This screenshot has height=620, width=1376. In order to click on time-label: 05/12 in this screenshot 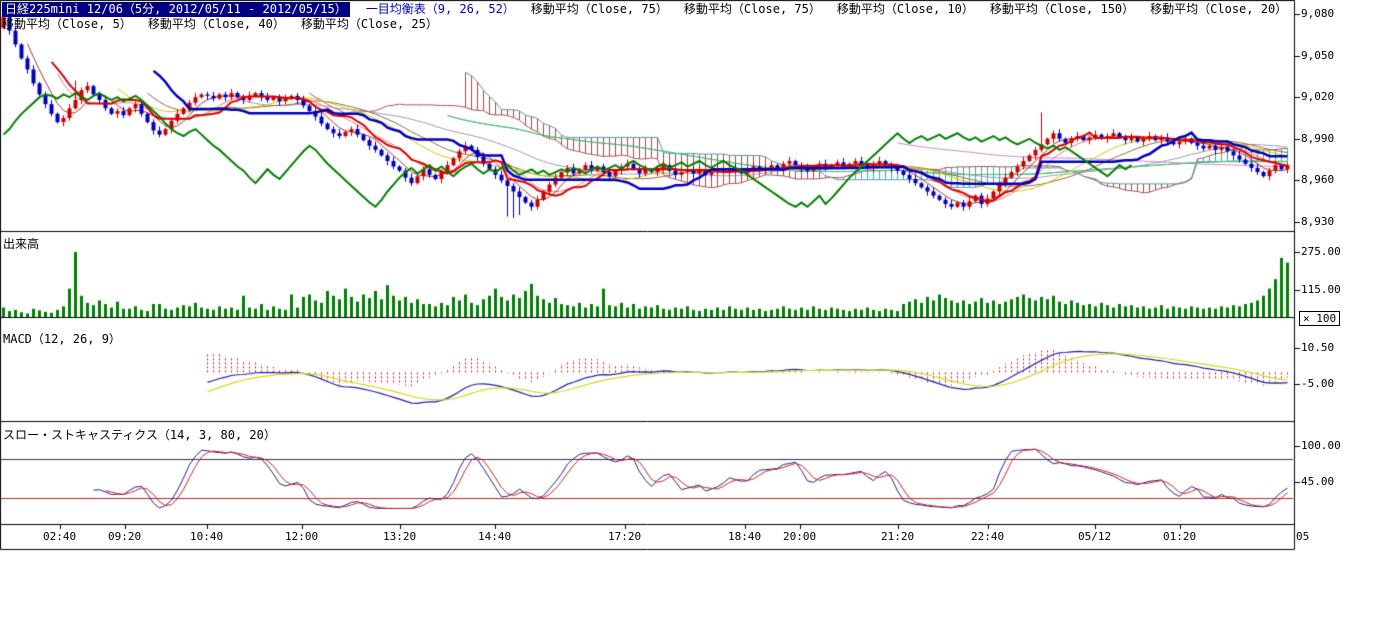, I will do `click(1095, 536)`.